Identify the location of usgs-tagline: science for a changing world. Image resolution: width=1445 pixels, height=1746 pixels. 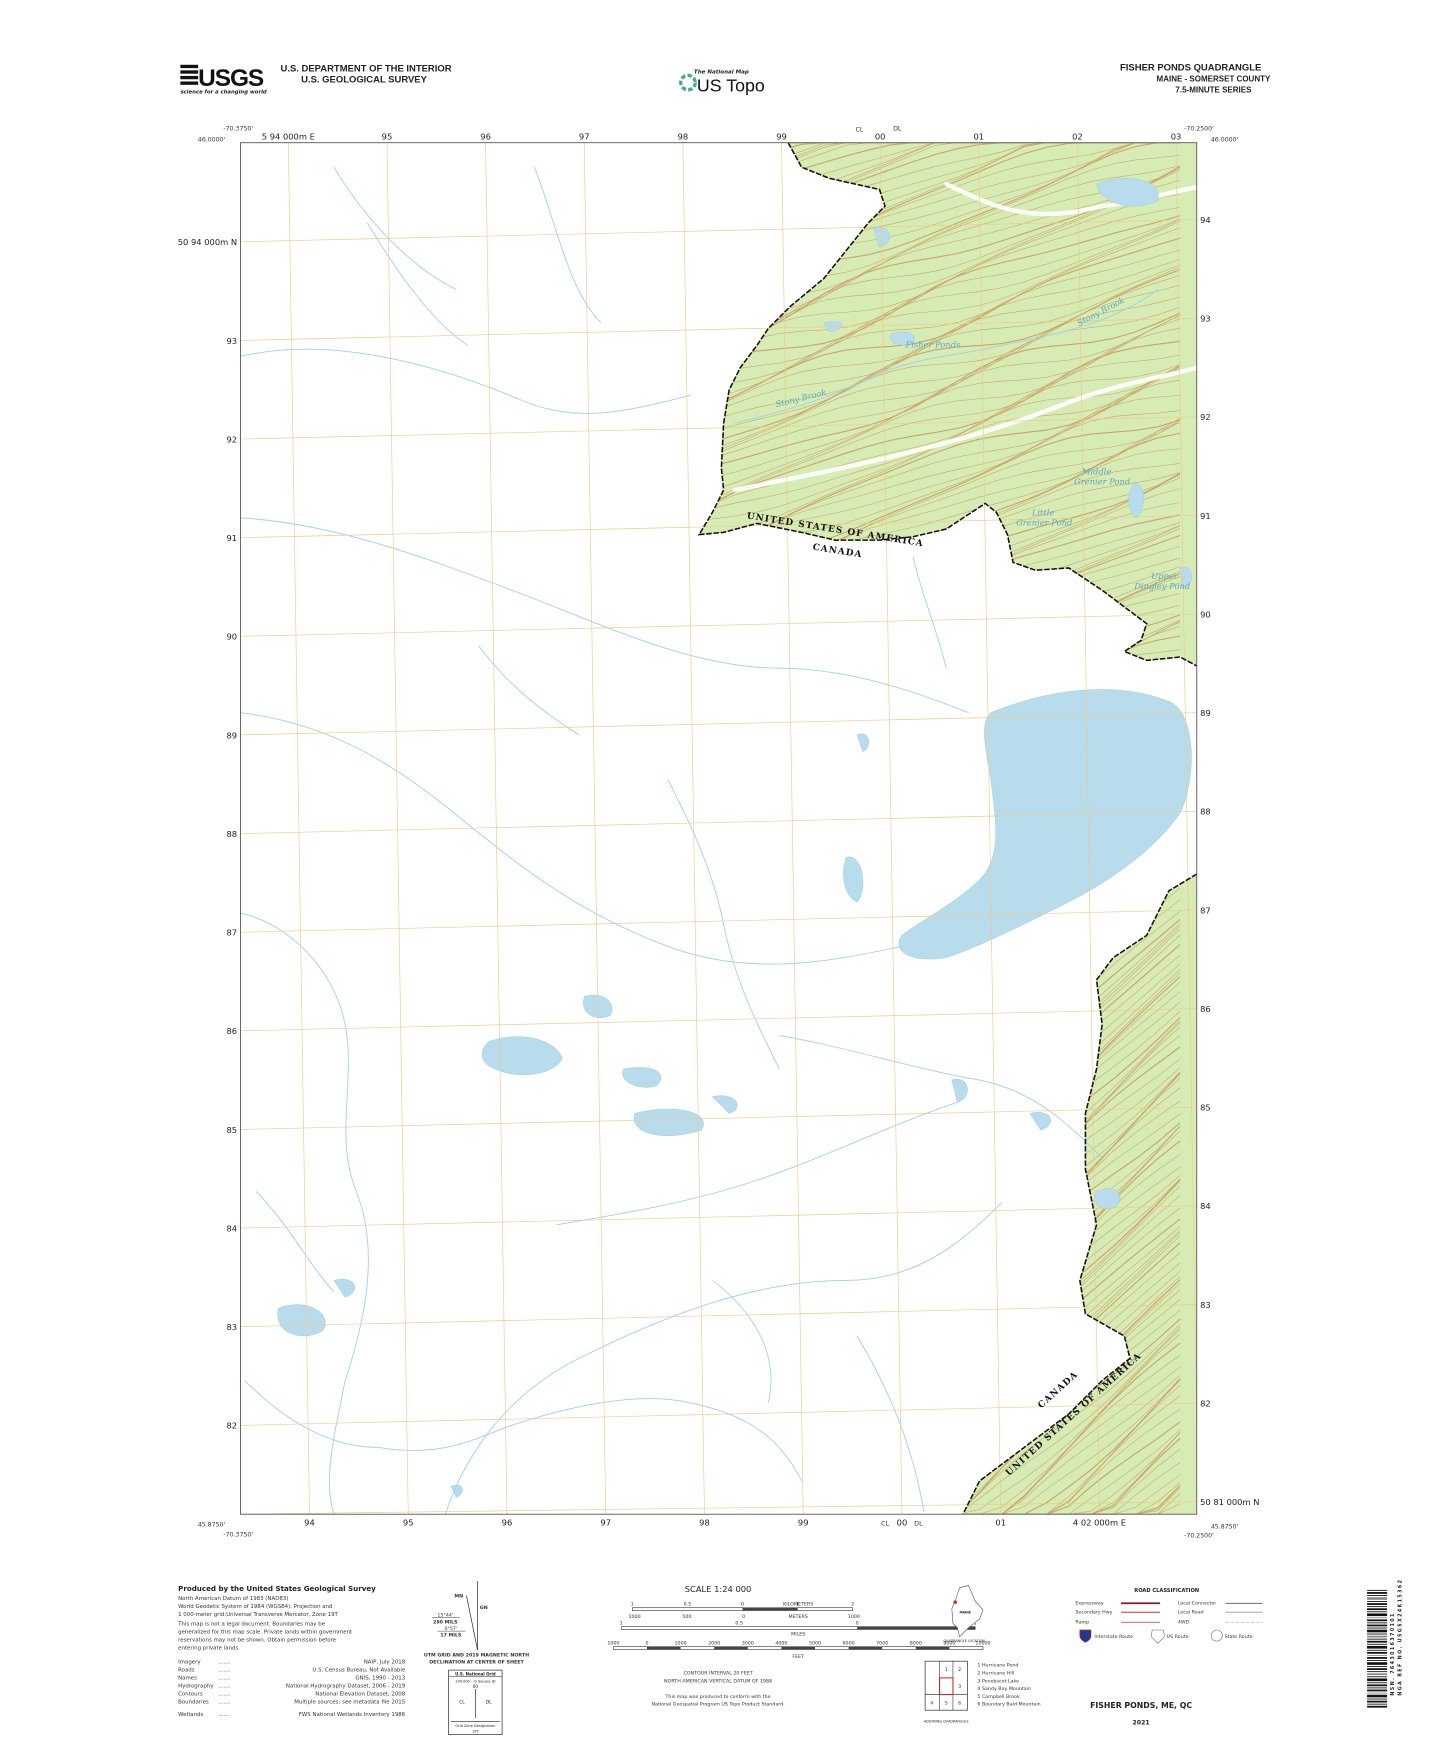
(223, 93).